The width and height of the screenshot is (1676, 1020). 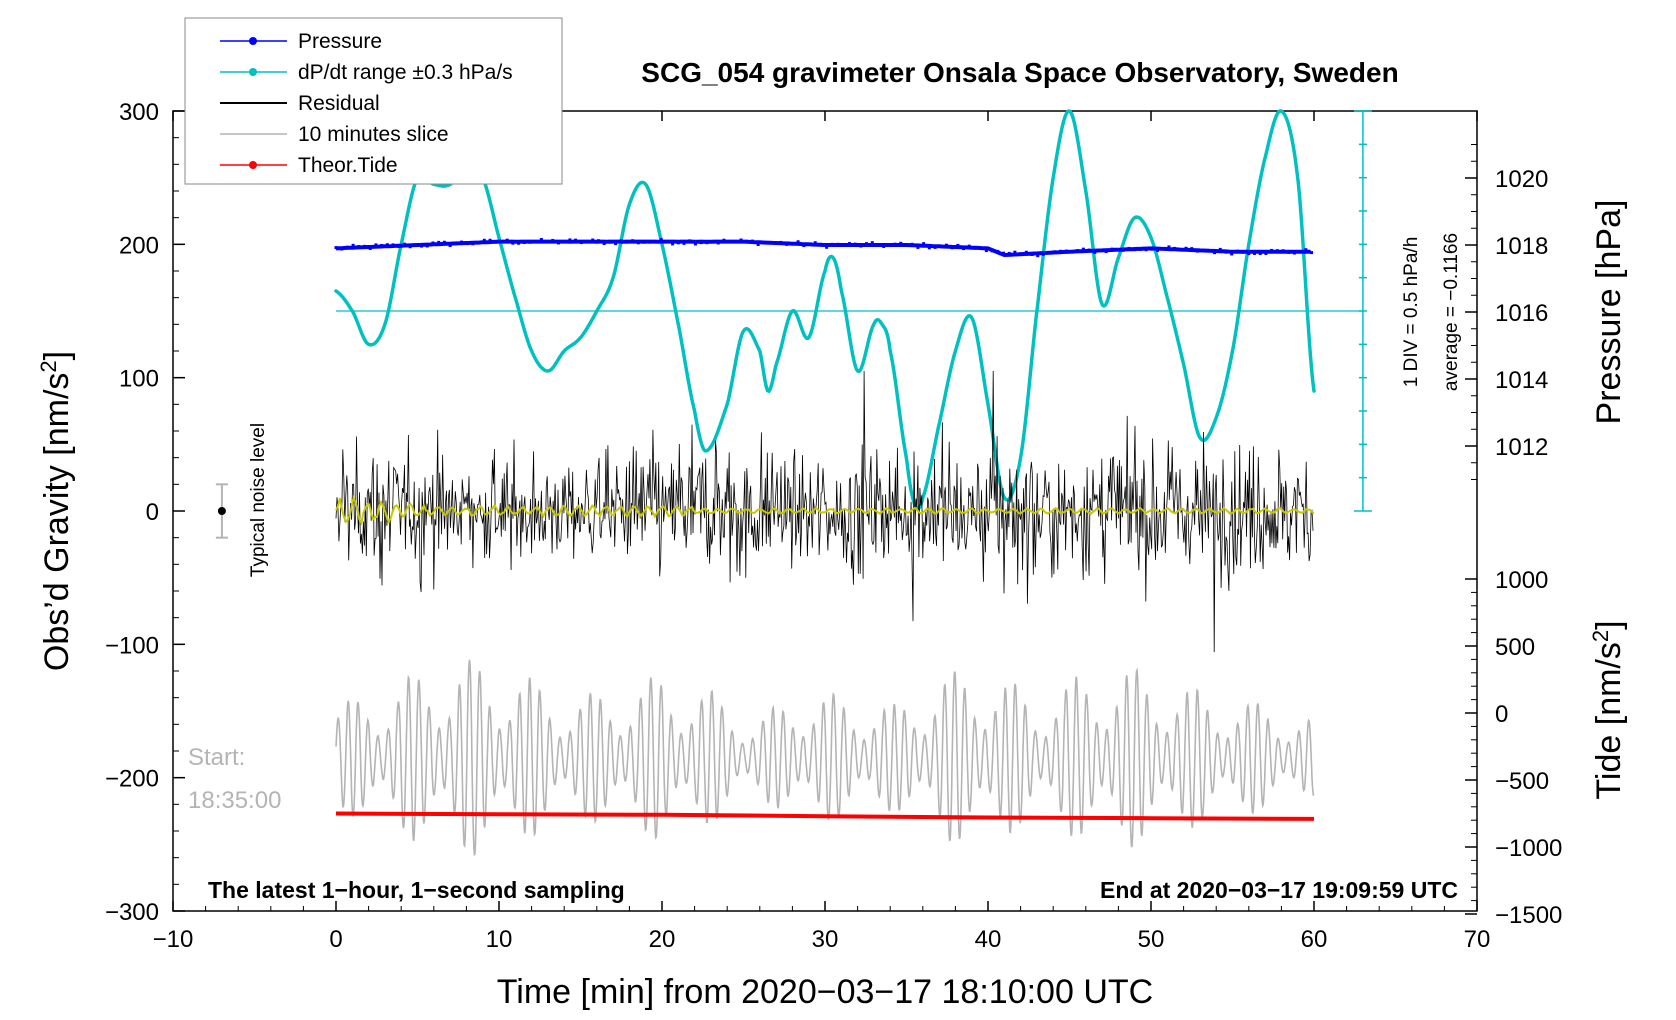 I want to click on pressure-tick-label: 1018, so click(x=1521, y=246).